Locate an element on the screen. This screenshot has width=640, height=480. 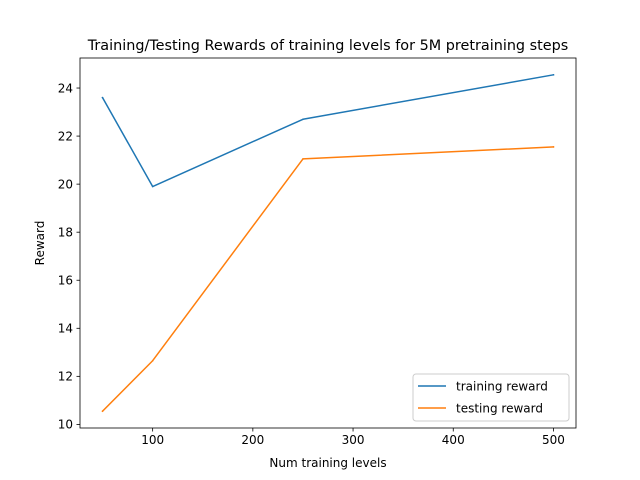
x-axis-label: Num training levels is located at coordinates (327, 463).